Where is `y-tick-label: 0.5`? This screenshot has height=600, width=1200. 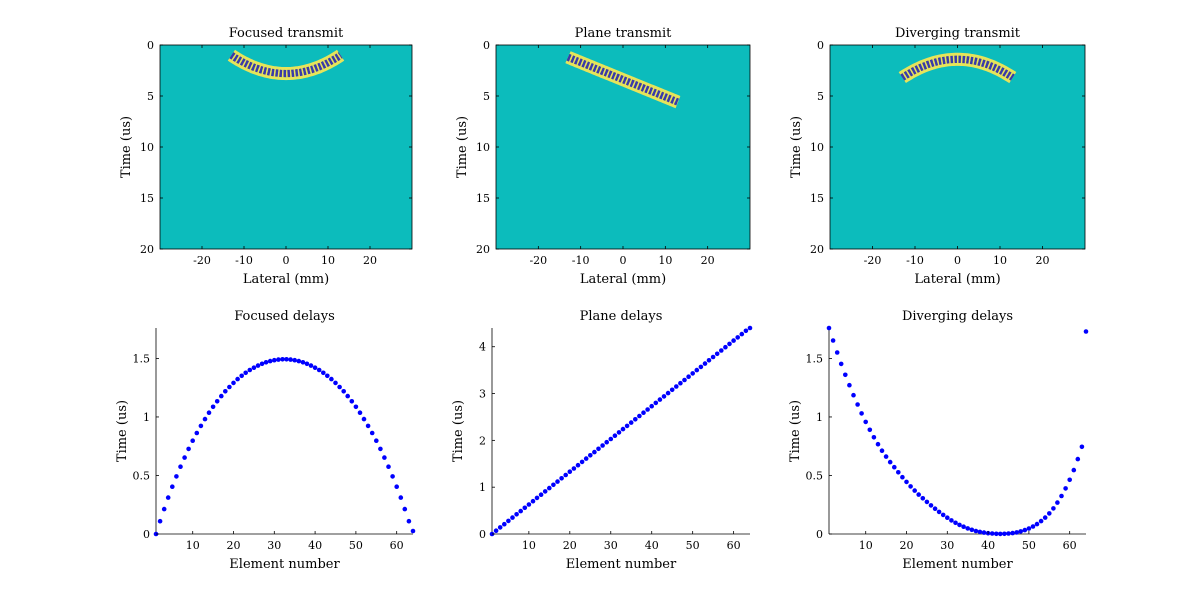 y-tick-label: 0.5 is located at coordinates (815, 475).